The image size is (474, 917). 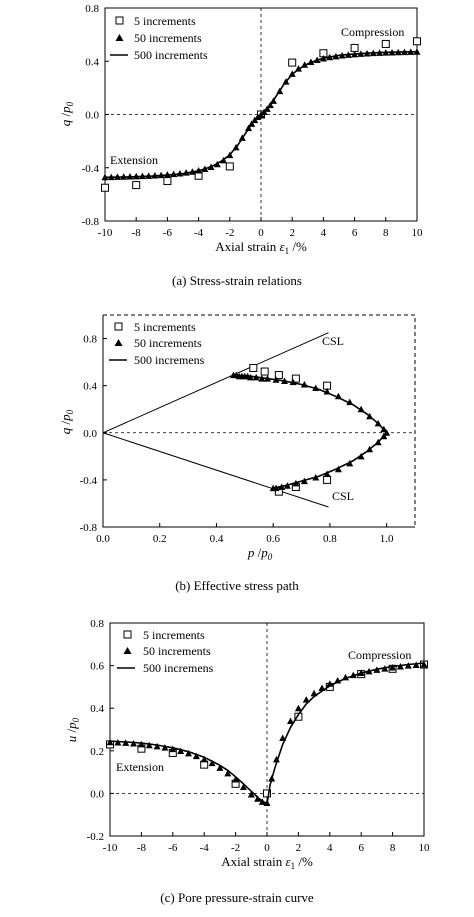 I want to click on y-tick-label: 0.2, so click(x=97, y=752).